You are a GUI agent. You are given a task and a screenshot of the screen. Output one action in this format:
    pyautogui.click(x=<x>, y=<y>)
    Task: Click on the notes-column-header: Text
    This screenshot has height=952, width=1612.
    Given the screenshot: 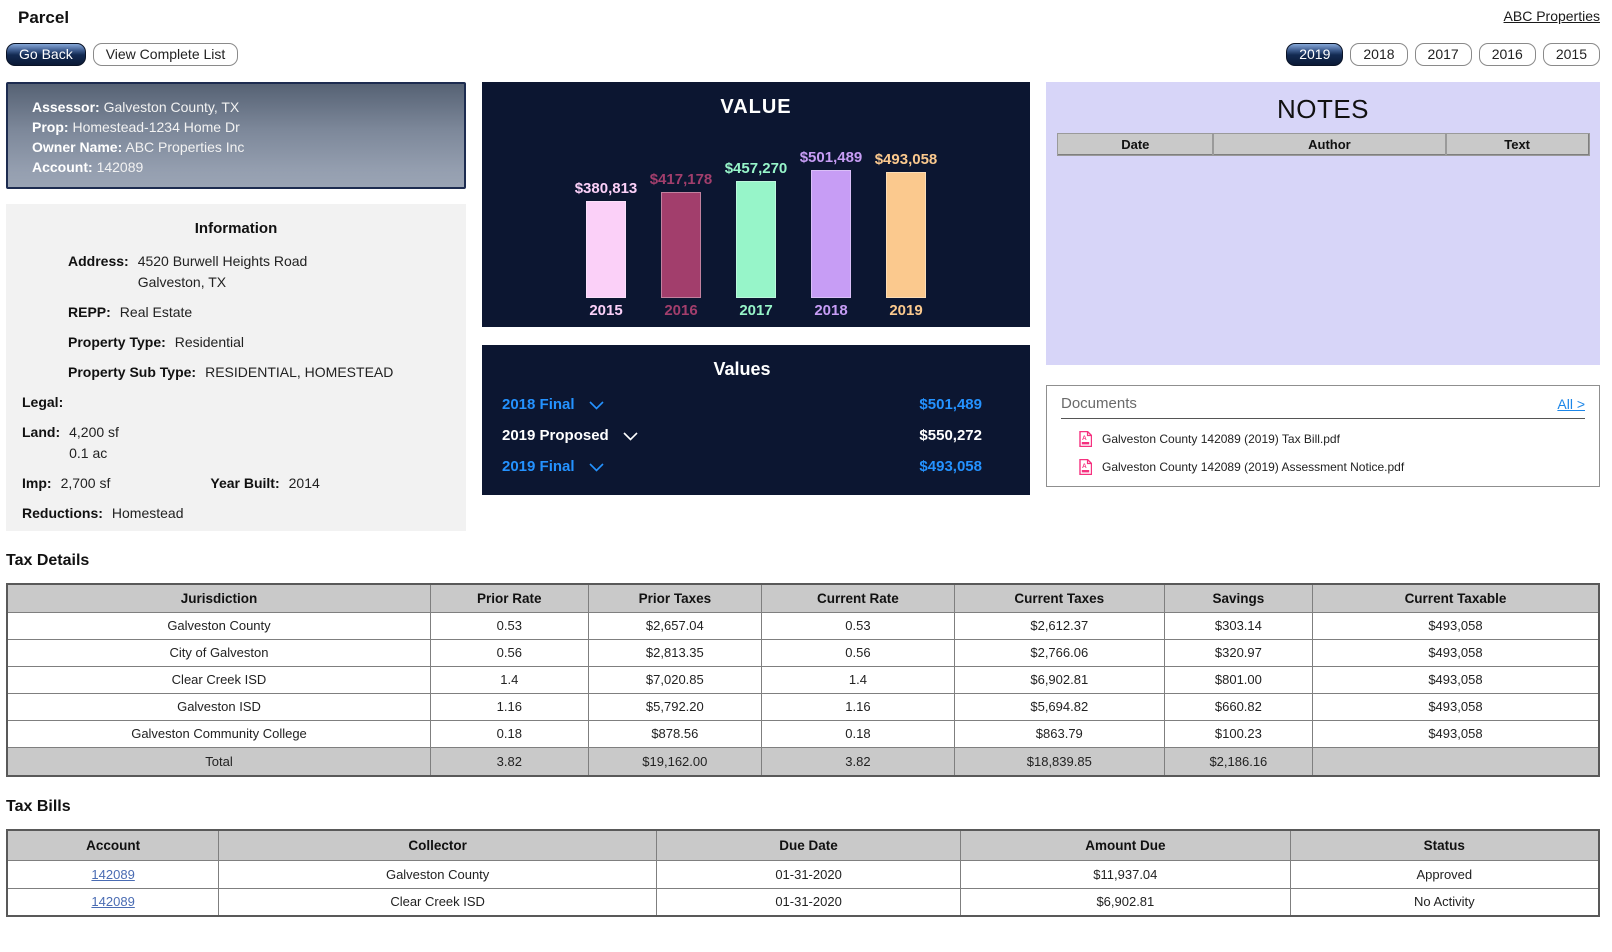 What is the action you would take?
    pyautogui.click(x=1517, y=144)
    